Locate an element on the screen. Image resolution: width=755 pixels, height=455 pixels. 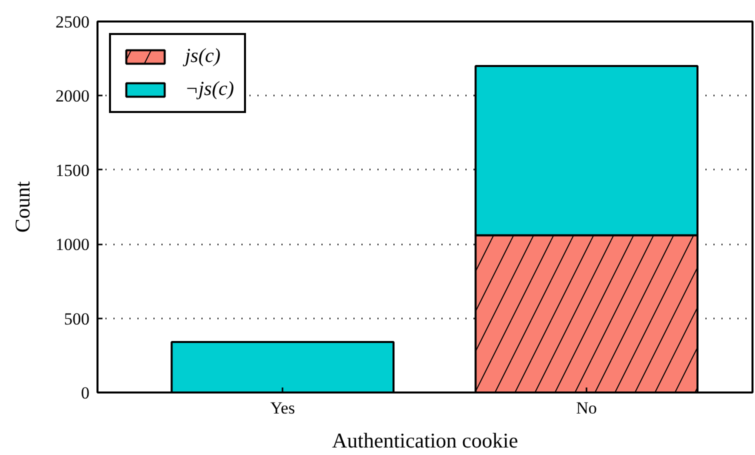
x-axis-title: Authentication cookie is located at coordinates (425, 440).